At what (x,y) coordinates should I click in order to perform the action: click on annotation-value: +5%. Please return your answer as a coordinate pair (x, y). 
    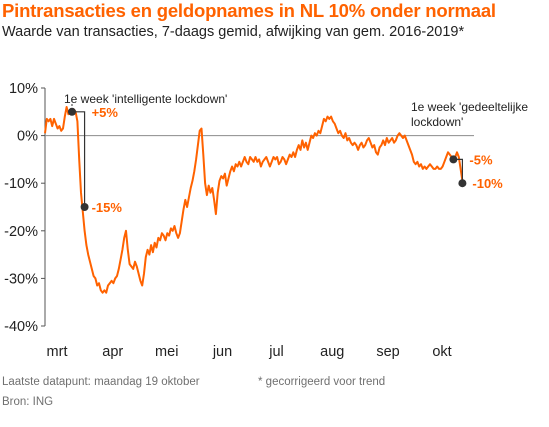
    Looking at the image, I should click on (105, 112).